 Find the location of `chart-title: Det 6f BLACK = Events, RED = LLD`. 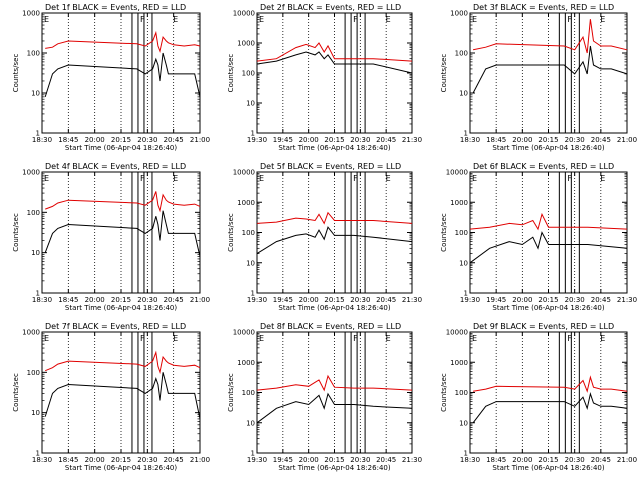

chart-title: Det 6f BLACK = Events, RED = LLD is located at coordinates (543, 166).